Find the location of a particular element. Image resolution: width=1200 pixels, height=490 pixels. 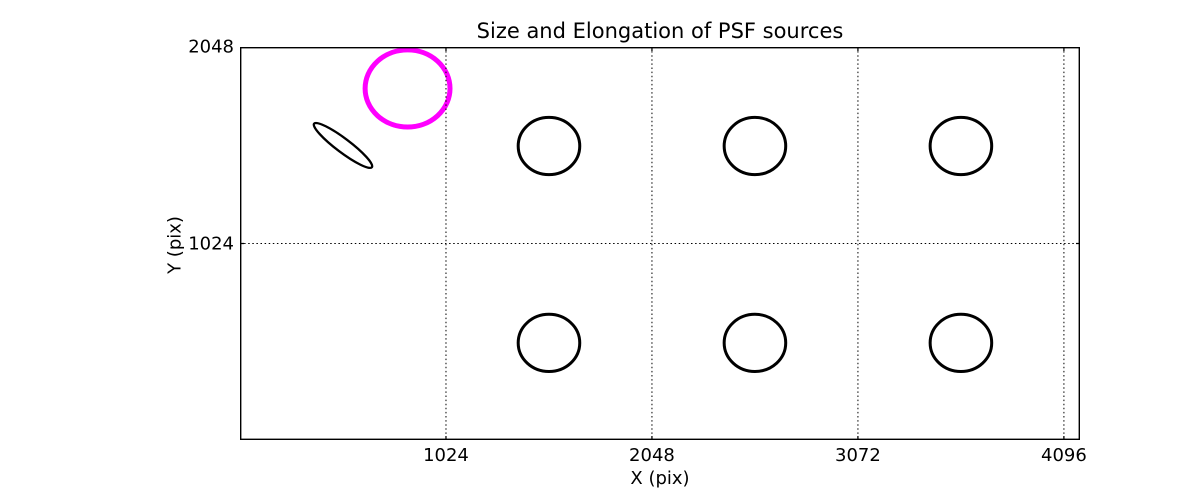

x-tick-label: 1024 is located at coordinates (446, 455).